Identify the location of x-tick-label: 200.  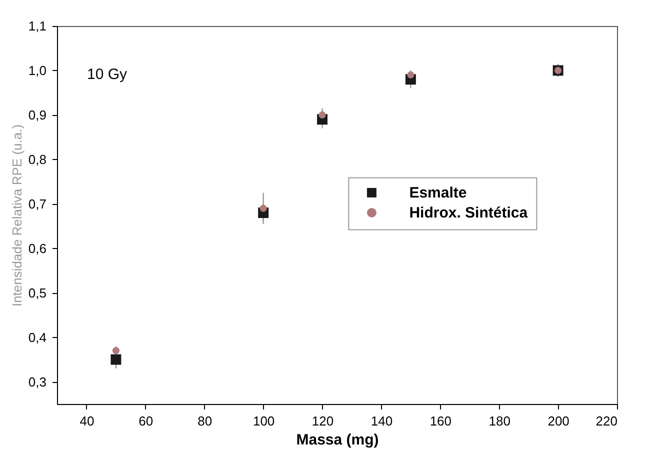
(559, 421).